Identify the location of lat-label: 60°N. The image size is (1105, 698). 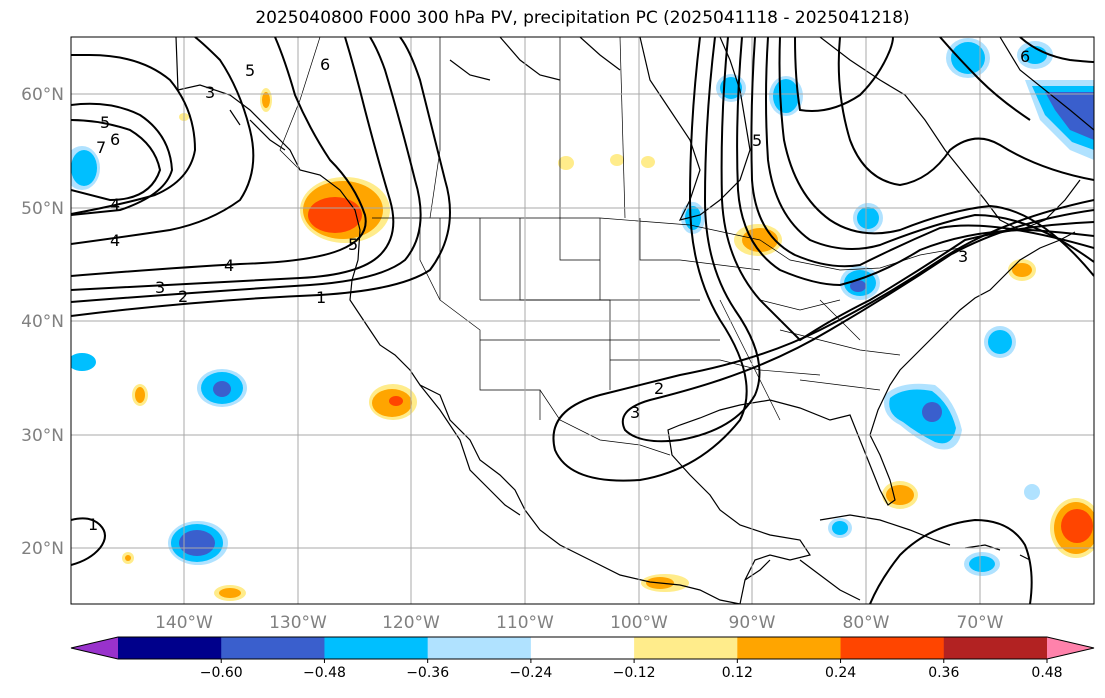
(42, 95).